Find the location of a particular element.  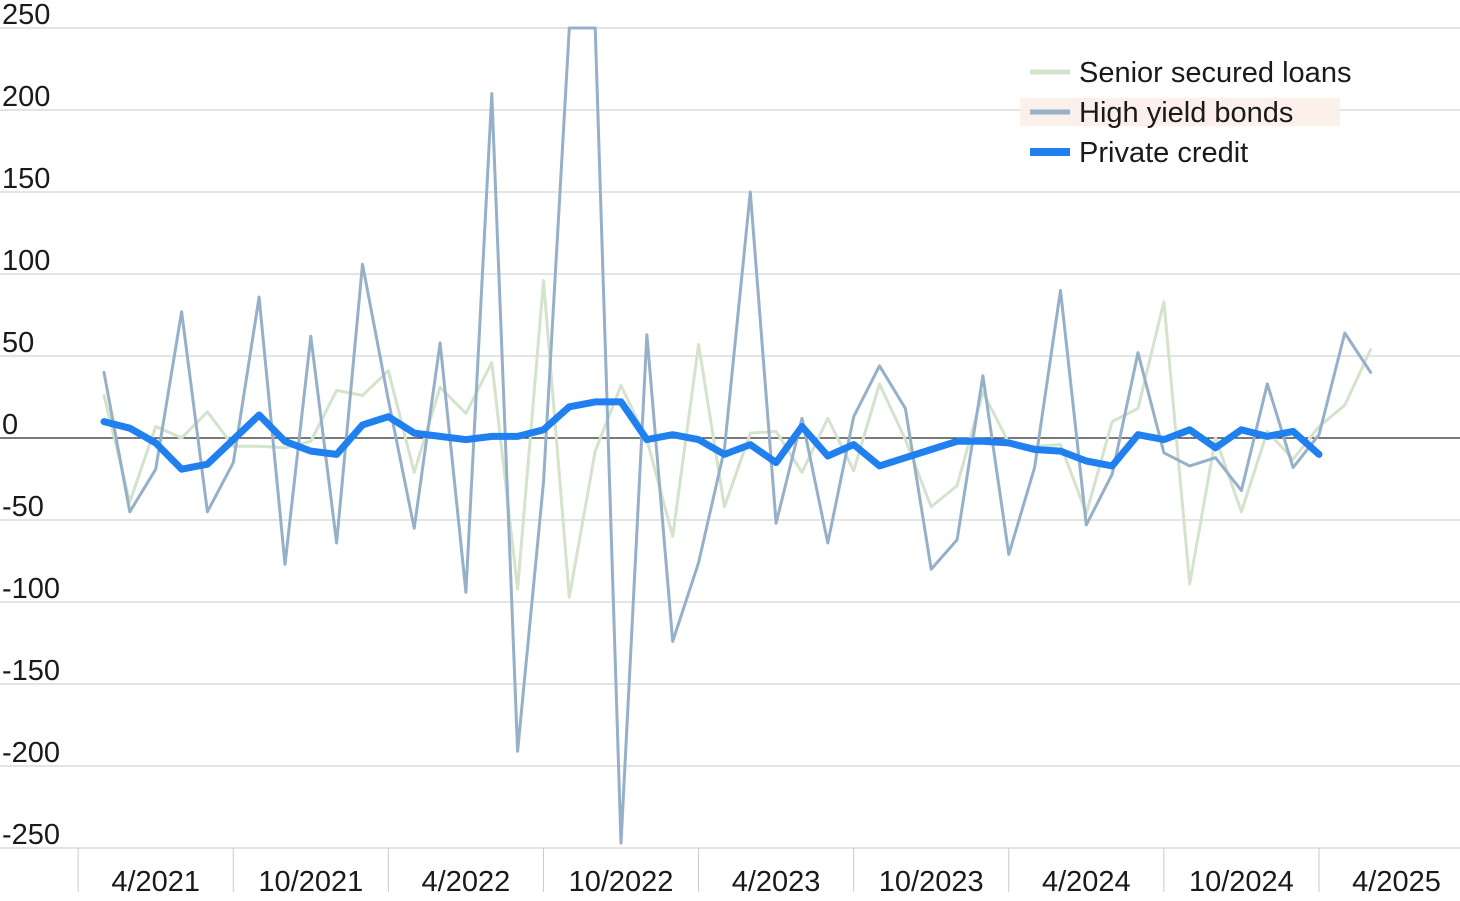

y-tick-label: -250 is located at coordinates (31, 835).